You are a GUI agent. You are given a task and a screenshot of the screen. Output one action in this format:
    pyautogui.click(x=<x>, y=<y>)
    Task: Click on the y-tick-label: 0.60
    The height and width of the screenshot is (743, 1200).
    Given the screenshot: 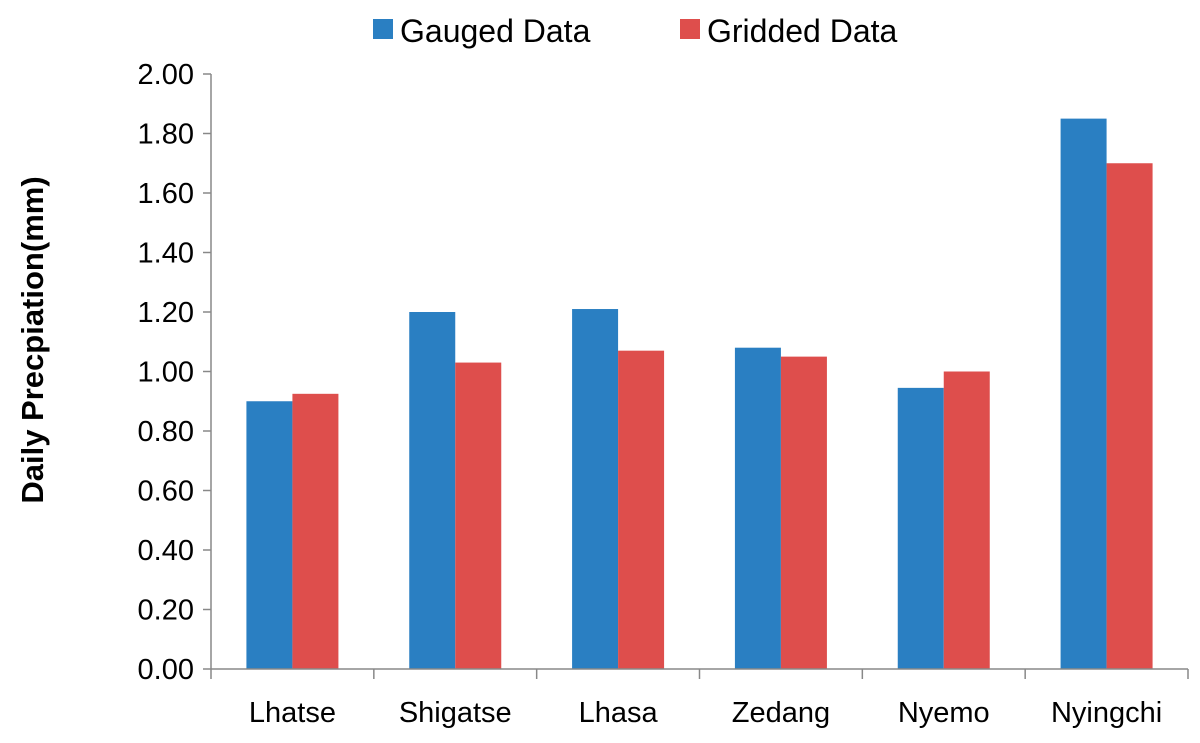 What is the action you would take?
    pyautogui.click(x=166, y=492)
    